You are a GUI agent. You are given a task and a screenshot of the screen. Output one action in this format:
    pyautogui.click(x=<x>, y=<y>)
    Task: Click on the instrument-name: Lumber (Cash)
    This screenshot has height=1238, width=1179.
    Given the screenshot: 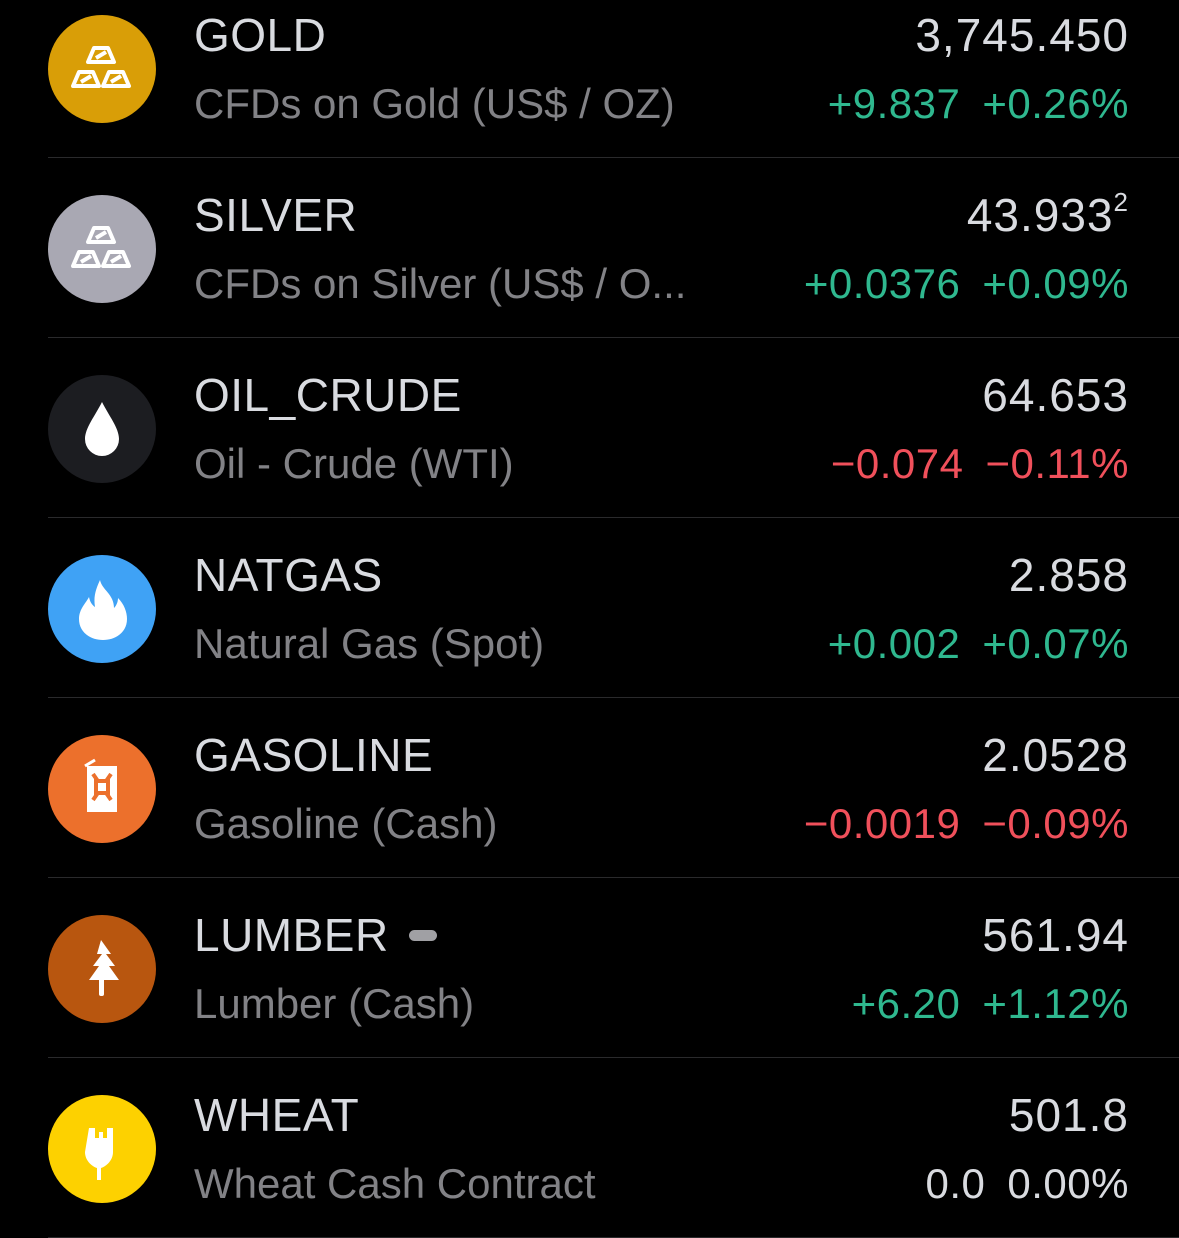 What is the action you would take?
    pyautogui.click(x=334, y=1003)
    